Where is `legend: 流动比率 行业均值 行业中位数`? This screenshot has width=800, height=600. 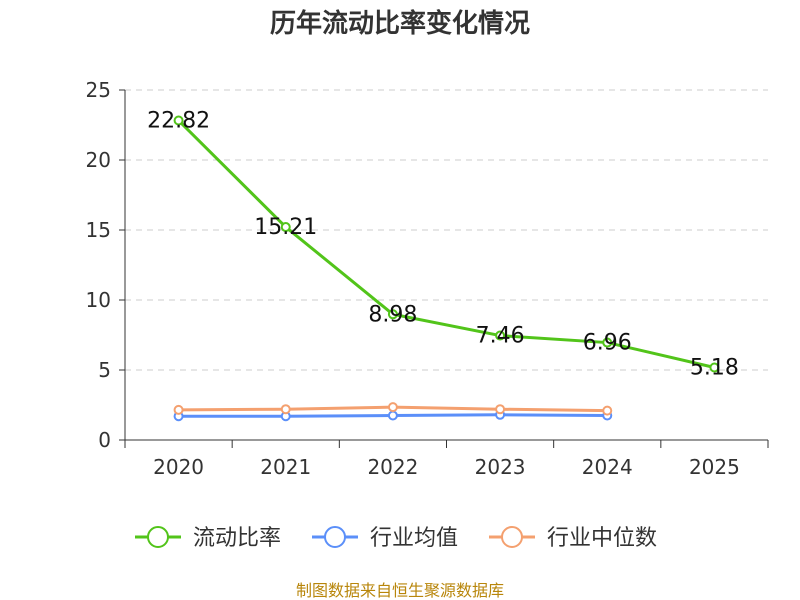
legend: 流动比率 行业均值 行业中位数 is located at coordinates (396, 538).